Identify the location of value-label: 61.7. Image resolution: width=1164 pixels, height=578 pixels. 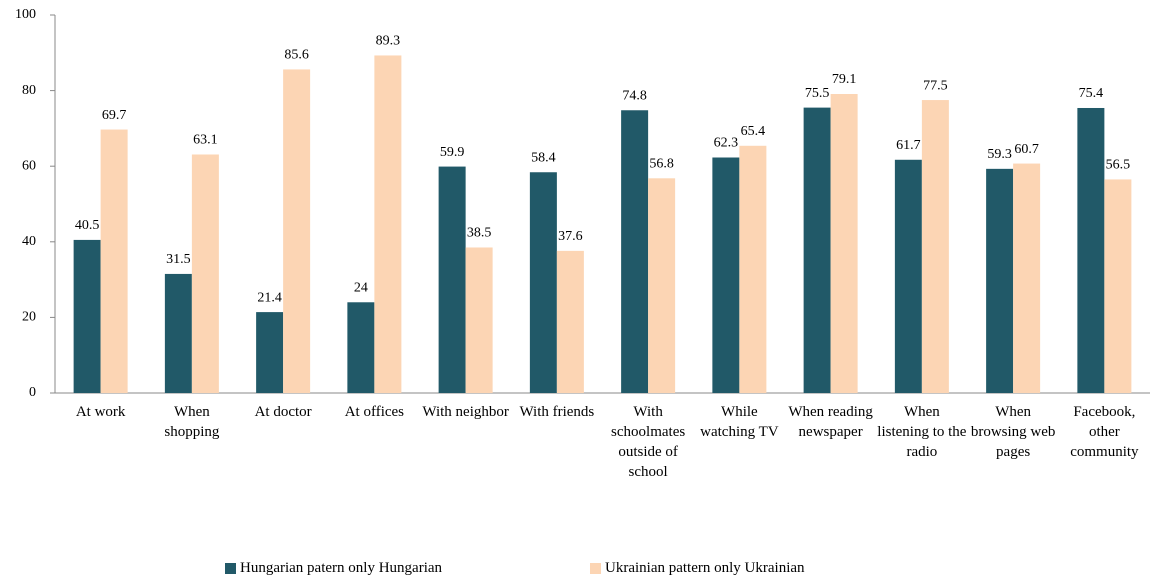
(908, 145).